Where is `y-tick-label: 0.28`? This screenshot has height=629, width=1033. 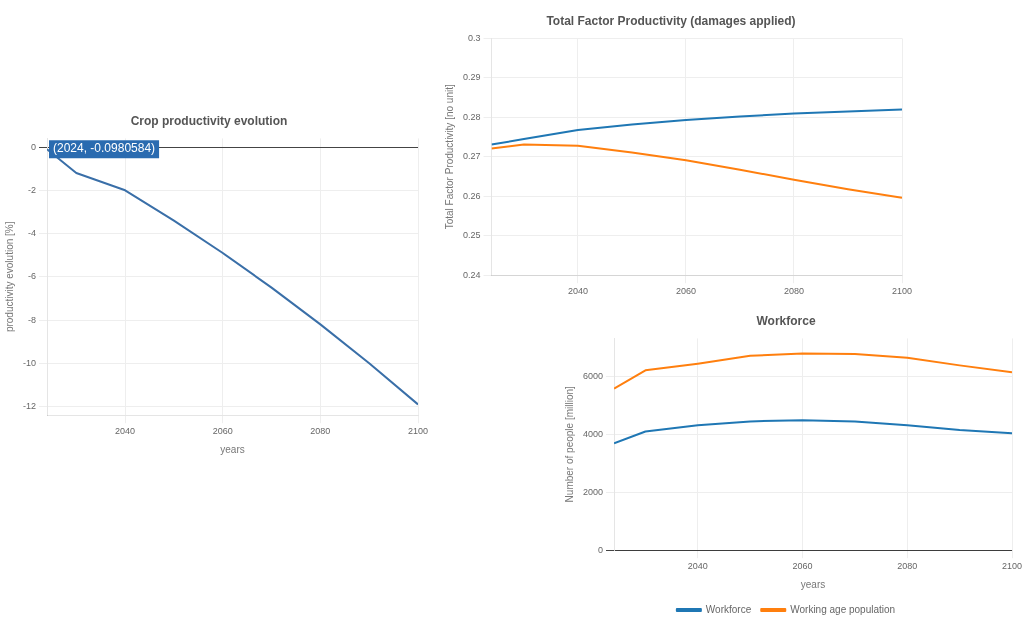 y-tick-label: 0.28 is located at coordinates (471, 116).